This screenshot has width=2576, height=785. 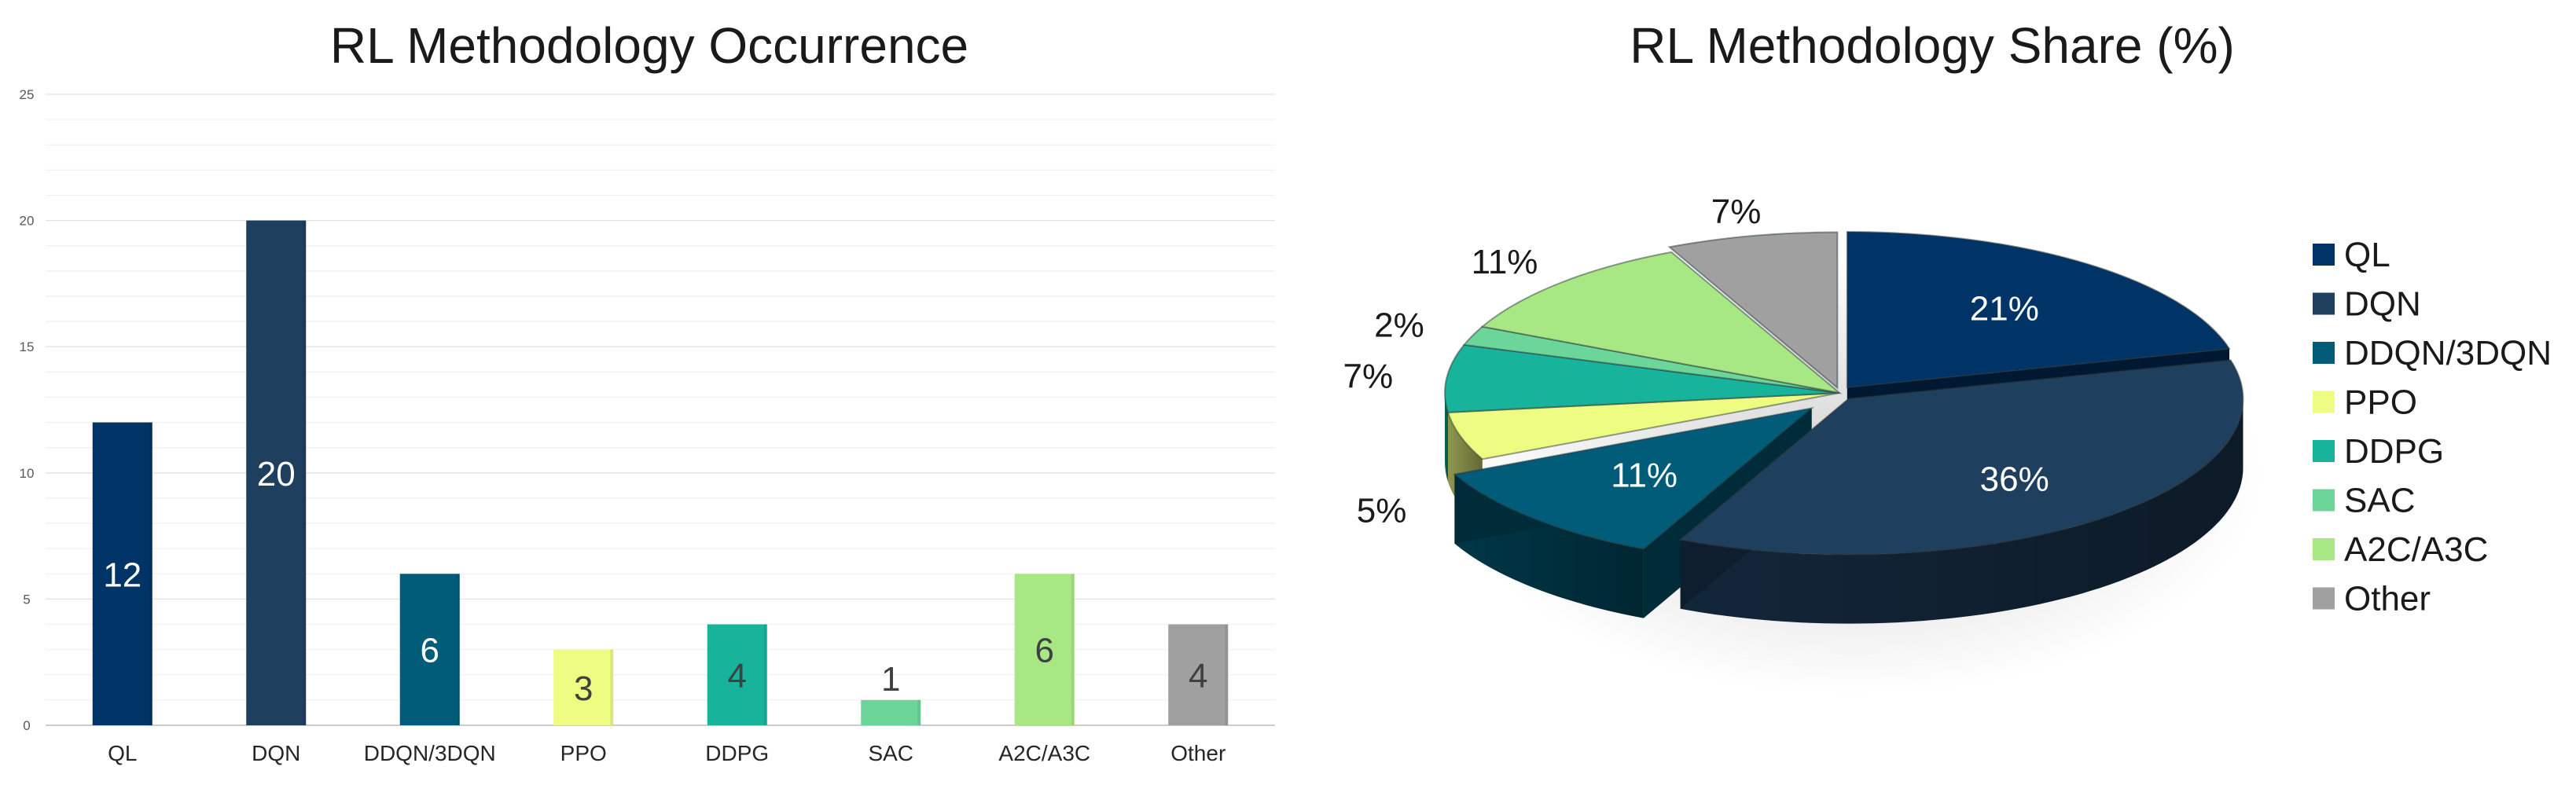 What do you see at coordinates (1753, 310) in the screenshot?
I see `pie-slice-other` at bounding box center [1753, 310].